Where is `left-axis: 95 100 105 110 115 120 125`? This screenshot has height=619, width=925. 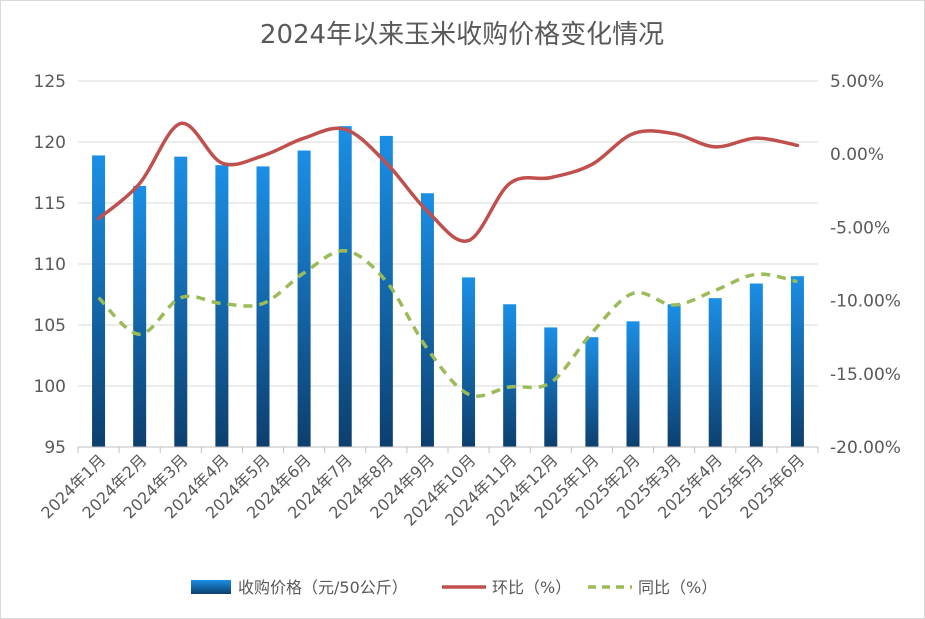 left-axis: 95 100 105 110 115 120 125 is located at coordinates (50, 265).